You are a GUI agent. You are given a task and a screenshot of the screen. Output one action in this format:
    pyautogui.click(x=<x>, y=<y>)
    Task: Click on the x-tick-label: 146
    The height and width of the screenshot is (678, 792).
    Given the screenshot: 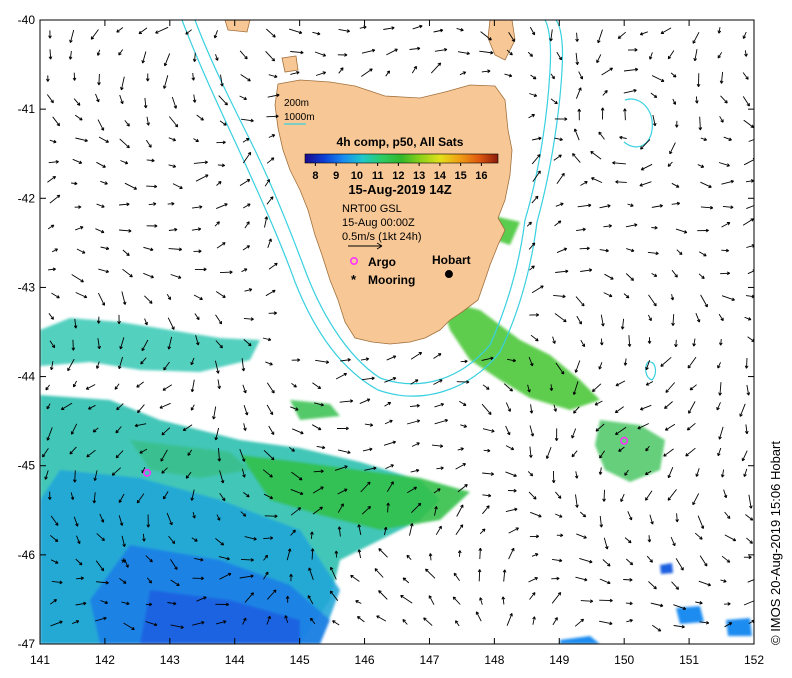 What is the action you would take?
    pyautogui.click(x=365, y=660)
    